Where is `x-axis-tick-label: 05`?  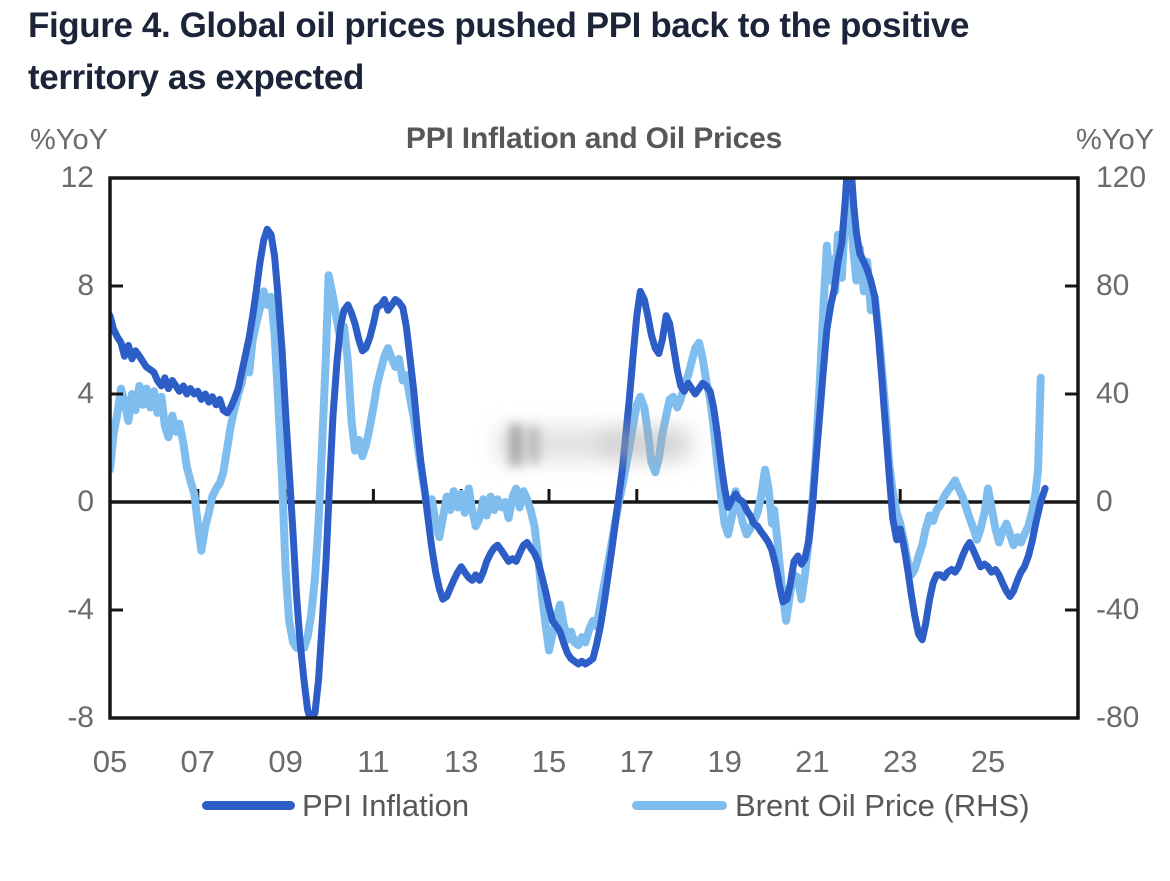 x-axis-tick-label: 05 is located at coordinates (110, 761).